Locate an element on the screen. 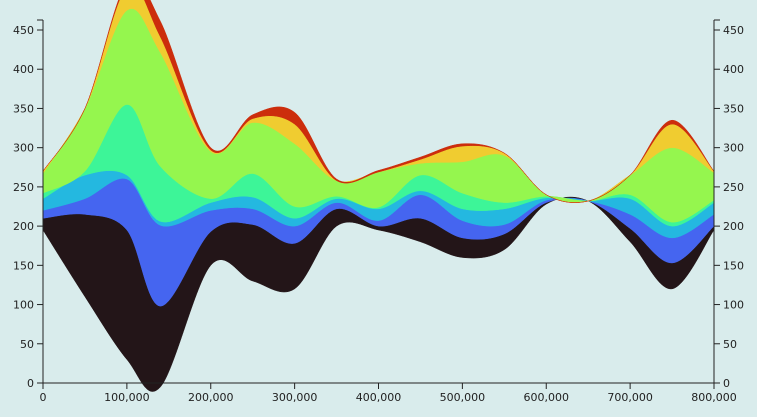 Image resolution: width=757 pixels, height=417 pixels. y-tick-label-left: 450 is located at coordinates (23, 30).